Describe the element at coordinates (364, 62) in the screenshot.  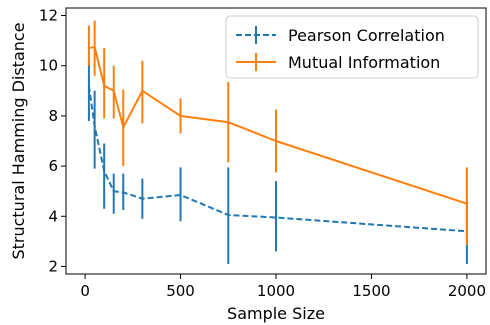
I see `legend-label: Mutual Information` at that location.